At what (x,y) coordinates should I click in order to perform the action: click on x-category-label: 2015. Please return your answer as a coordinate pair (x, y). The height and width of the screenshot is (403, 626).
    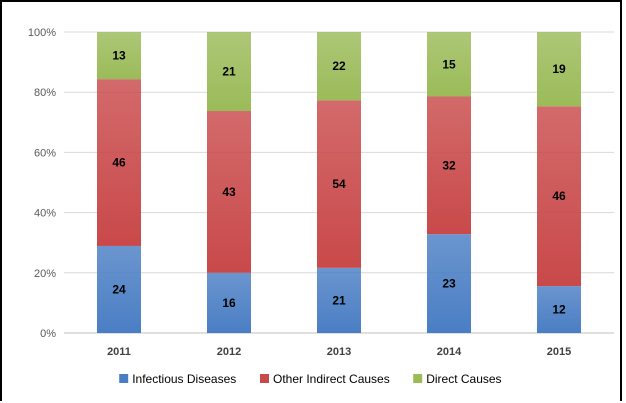
    Looking at the image, I should click on (559, 352).